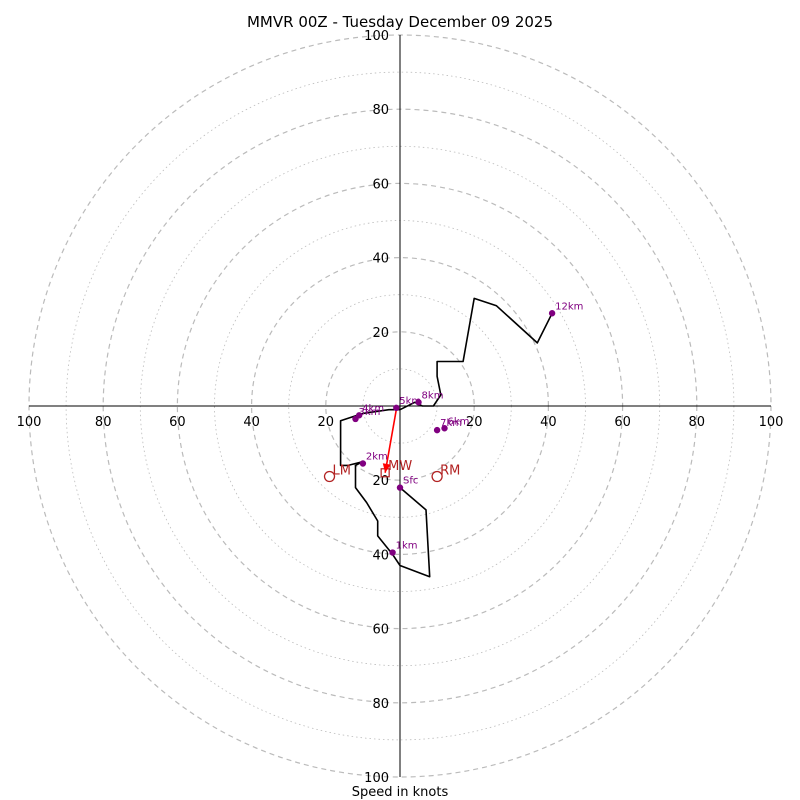 The height and width of the screenshot is (800, 800). Describe the element at coordinates (552, 313) in the screenshot. I see `height-marker-12km` at that location.